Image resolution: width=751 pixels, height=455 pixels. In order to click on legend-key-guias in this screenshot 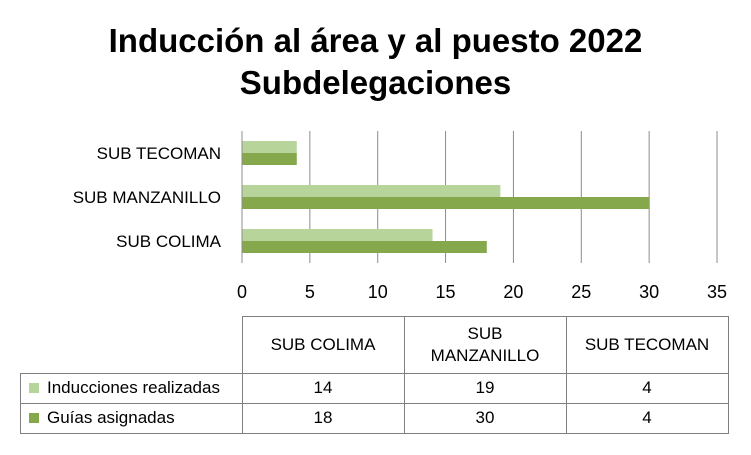, I will do `click(34, 418)`.